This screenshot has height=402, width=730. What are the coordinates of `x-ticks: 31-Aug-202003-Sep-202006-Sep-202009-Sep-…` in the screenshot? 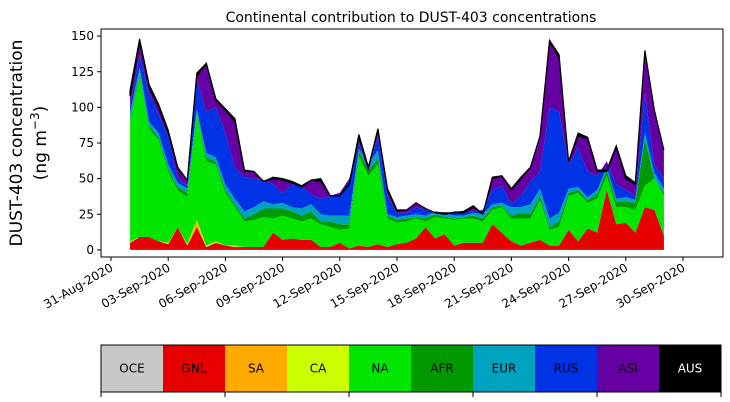 It's located at (364, 284).